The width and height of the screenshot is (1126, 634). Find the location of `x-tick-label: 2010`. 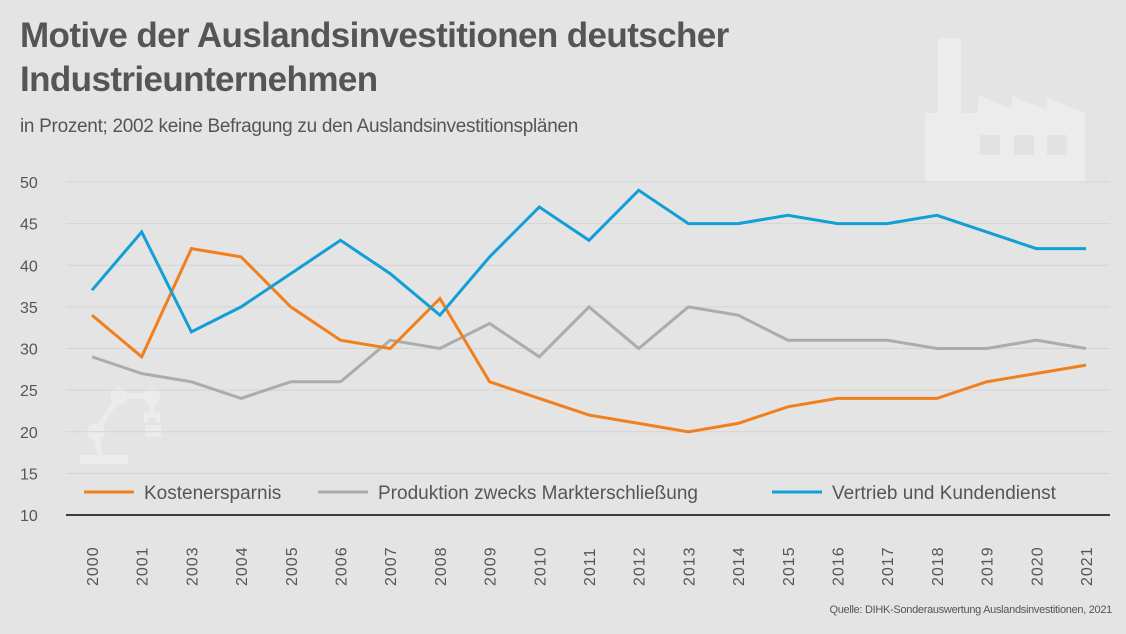

x-tick-label: 2010 is located at coordinates (540, 566).